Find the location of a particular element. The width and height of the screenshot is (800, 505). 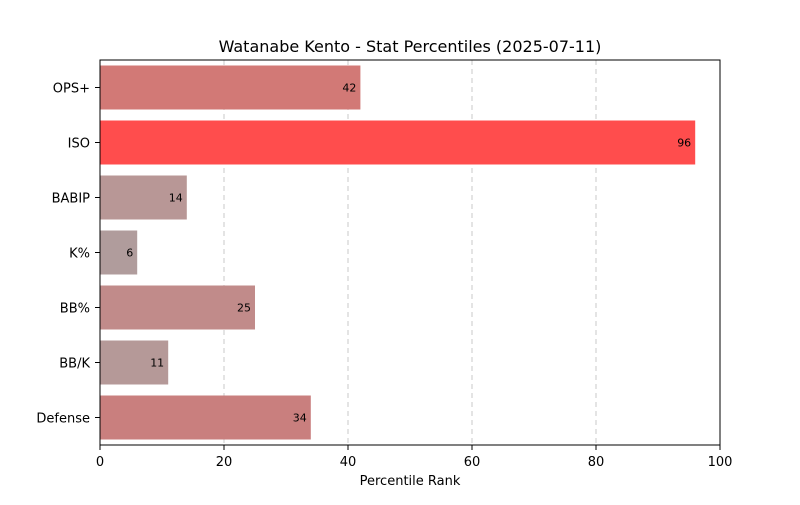

x-tick-label: 60 is located at coordinates (472, 462).